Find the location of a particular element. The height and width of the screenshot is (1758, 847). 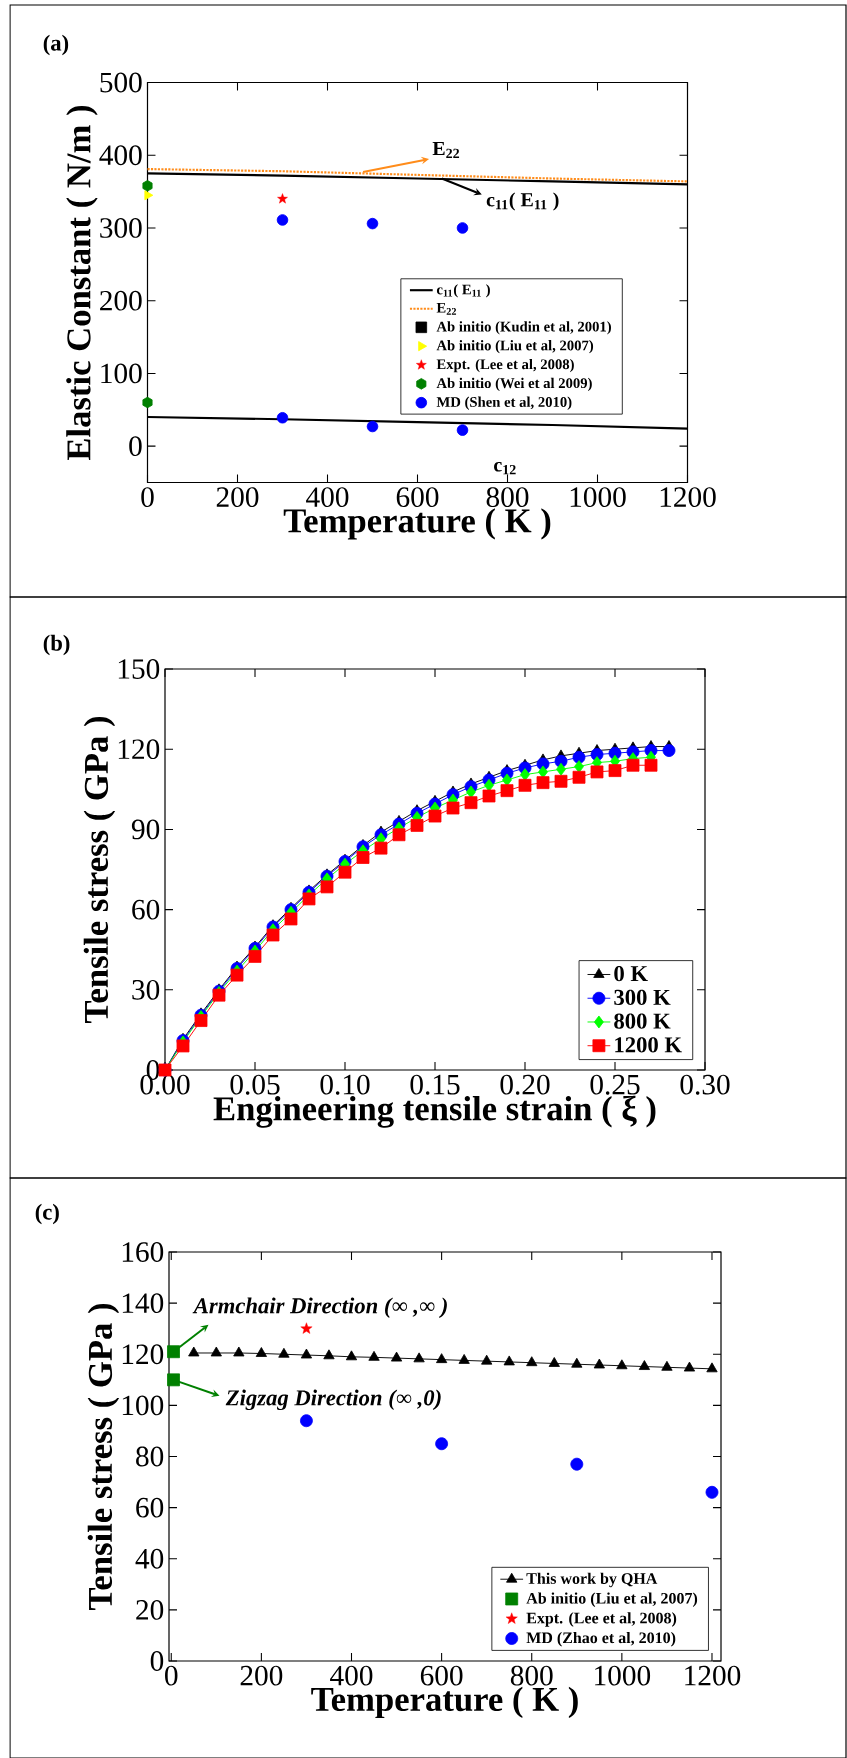

y-tick-label: 140 is located at coordinates (143, 1303).